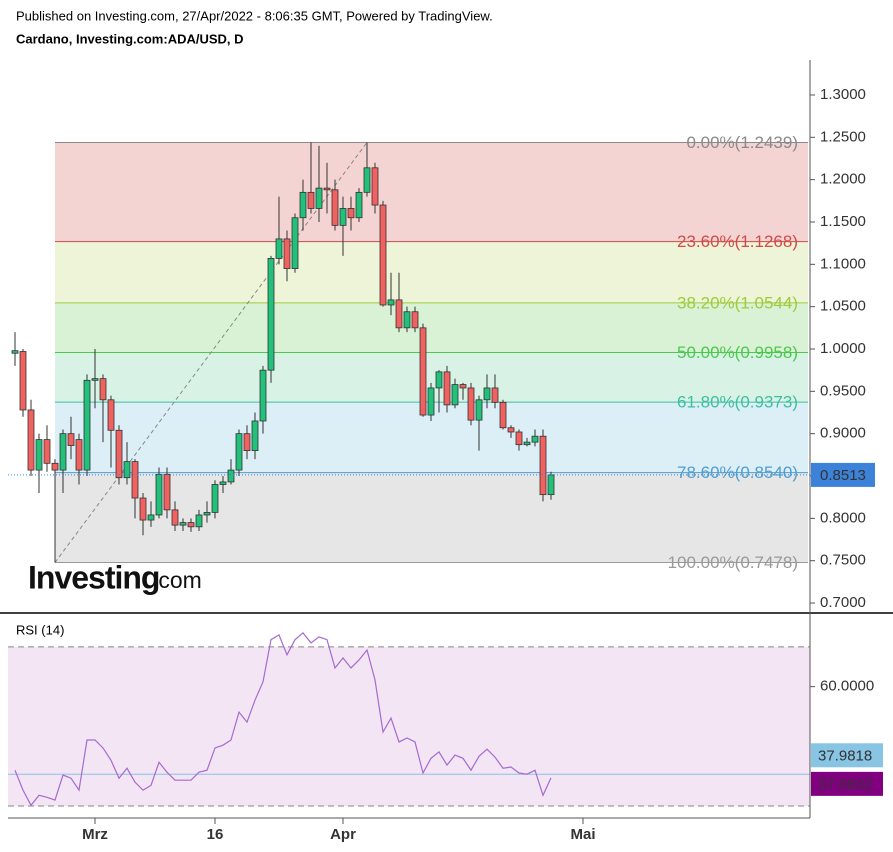  Describe the element at coordinates (843, 602) in the screenshot. I see `y-tick-label: 0.7000` at that location.